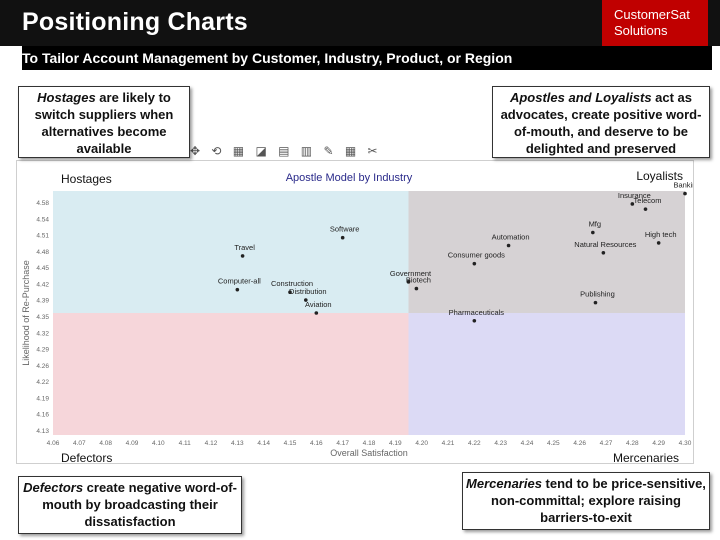 This screenshot has height=540, width=720. What do you see at coordinates (42, 219) in the screenshot?
I see `y-tick-label: 4.54` at bounding box center [42, 219].